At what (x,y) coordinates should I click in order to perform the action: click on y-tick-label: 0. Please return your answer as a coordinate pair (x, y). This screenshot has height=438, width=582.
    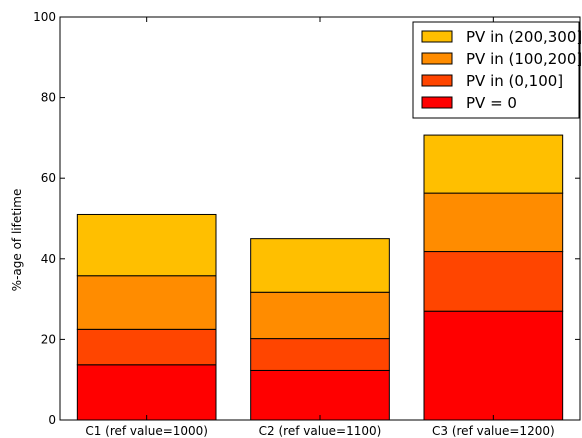
    Looking at the image, I should click on (52, 420).